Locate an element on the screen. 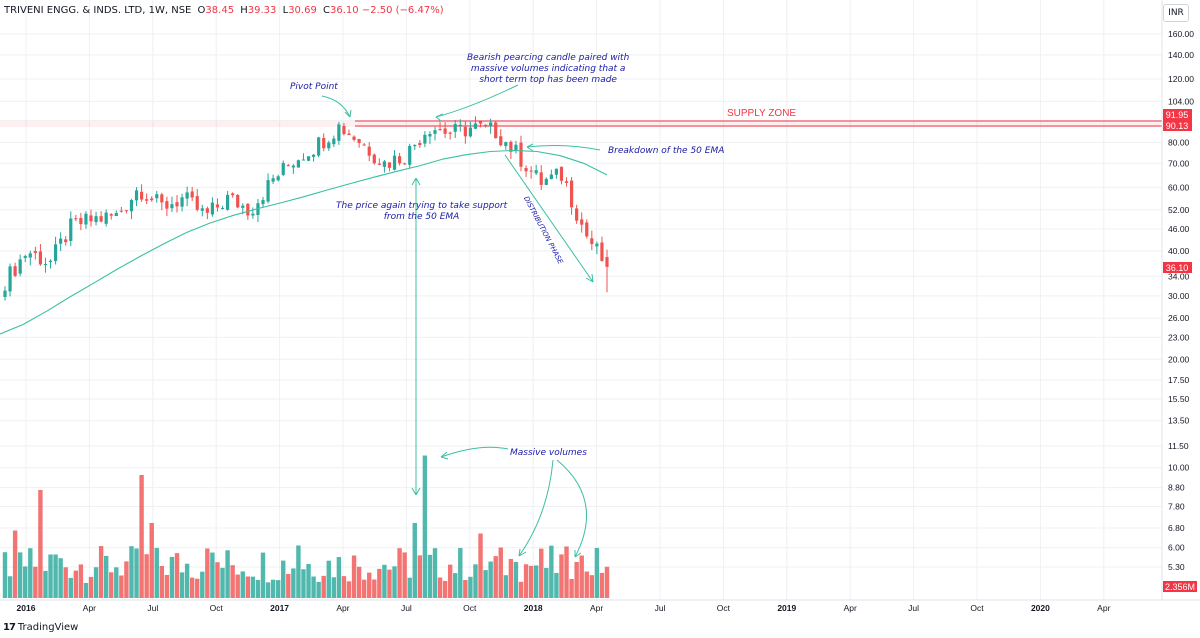 This screenshot has width=1200, height=638. bearish-annotation-line-3: short term top has been made is located at coordinates (548, 80).